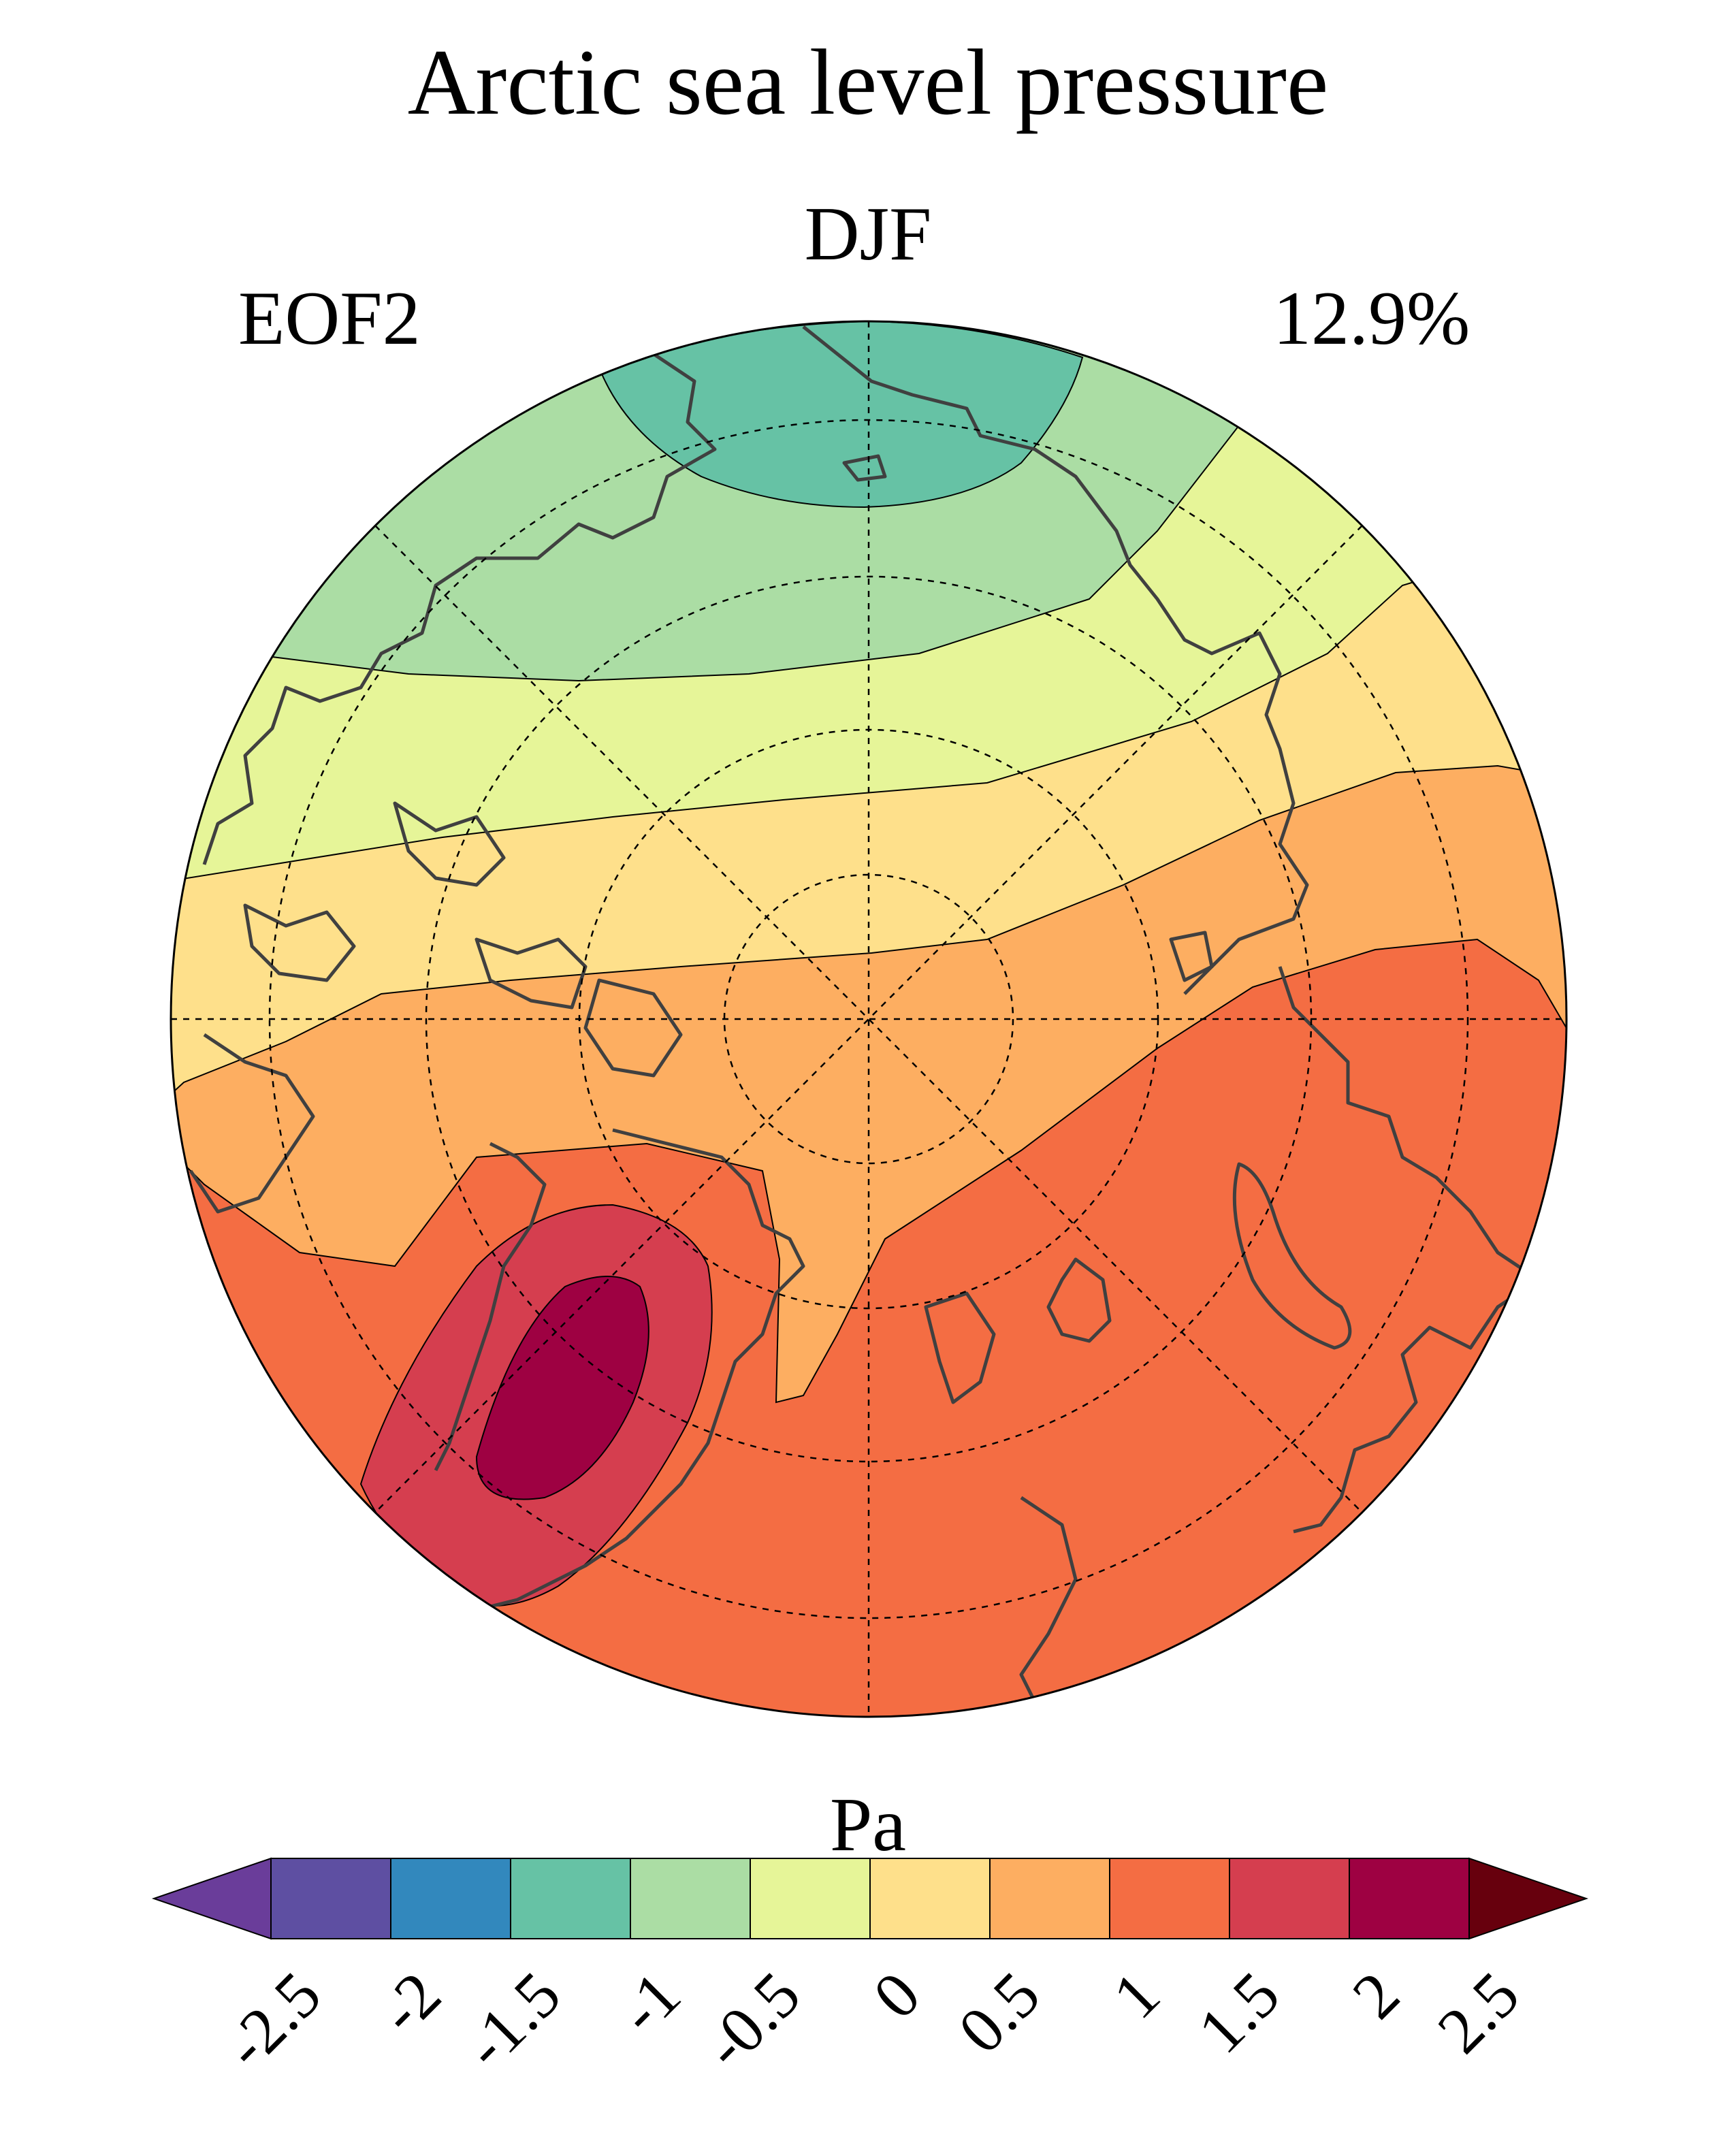 The image size is (1736, 2130). Describe the element at coordinates (868, 82) in the screenshot. I see `chart-title: Arctic sea level pressure` at that location.